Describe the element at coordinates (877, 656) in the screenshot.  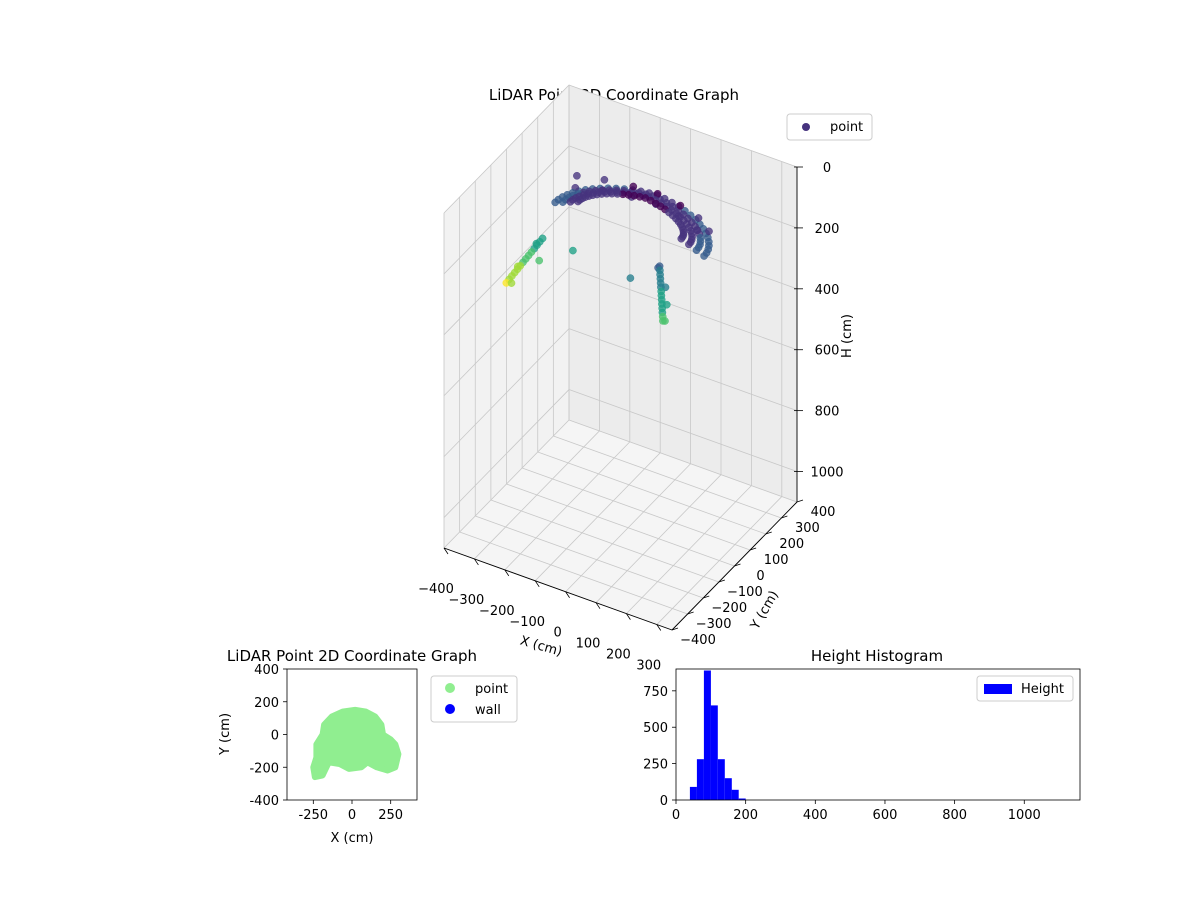
I see `chart-title-histogram: Height Histogram` at that location.